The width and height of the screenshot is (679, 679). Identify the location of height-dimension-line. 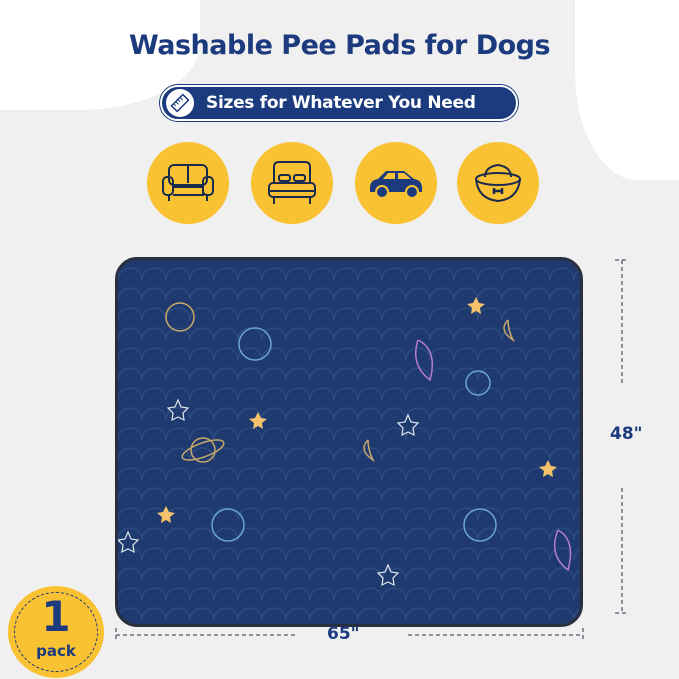
(622, 436).